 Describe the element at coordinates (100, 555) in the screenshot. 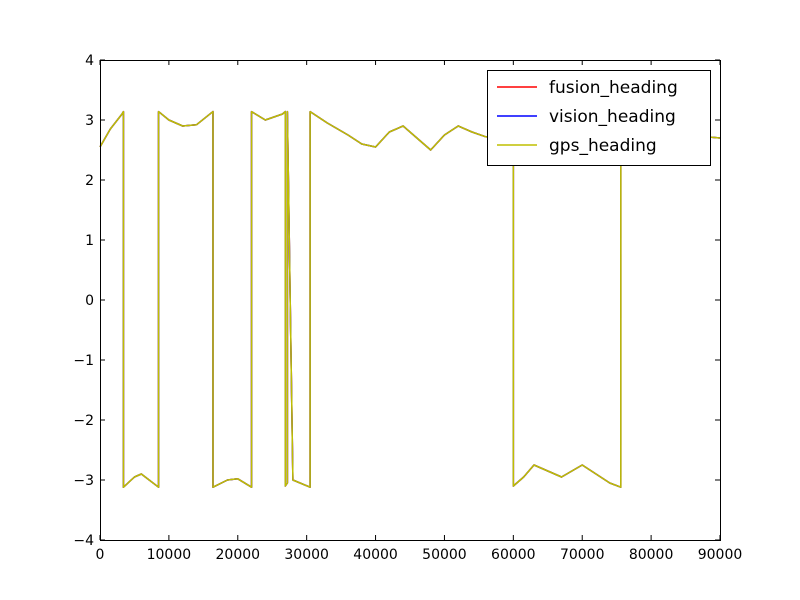

I see `x-tick-label: 0` at that location.